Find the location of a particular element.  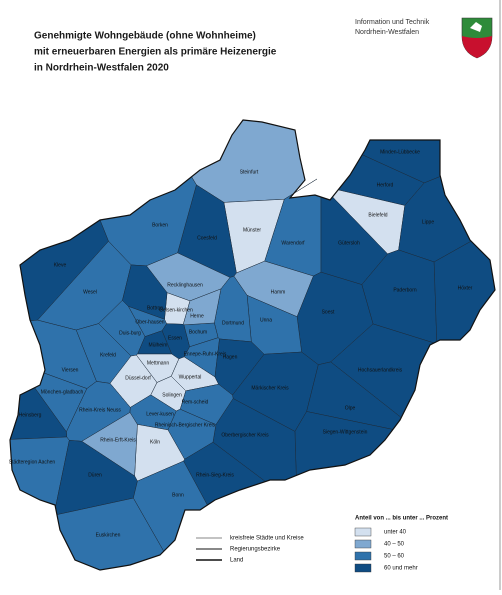

district-label: Lippe is located at coordinates (428, 222).